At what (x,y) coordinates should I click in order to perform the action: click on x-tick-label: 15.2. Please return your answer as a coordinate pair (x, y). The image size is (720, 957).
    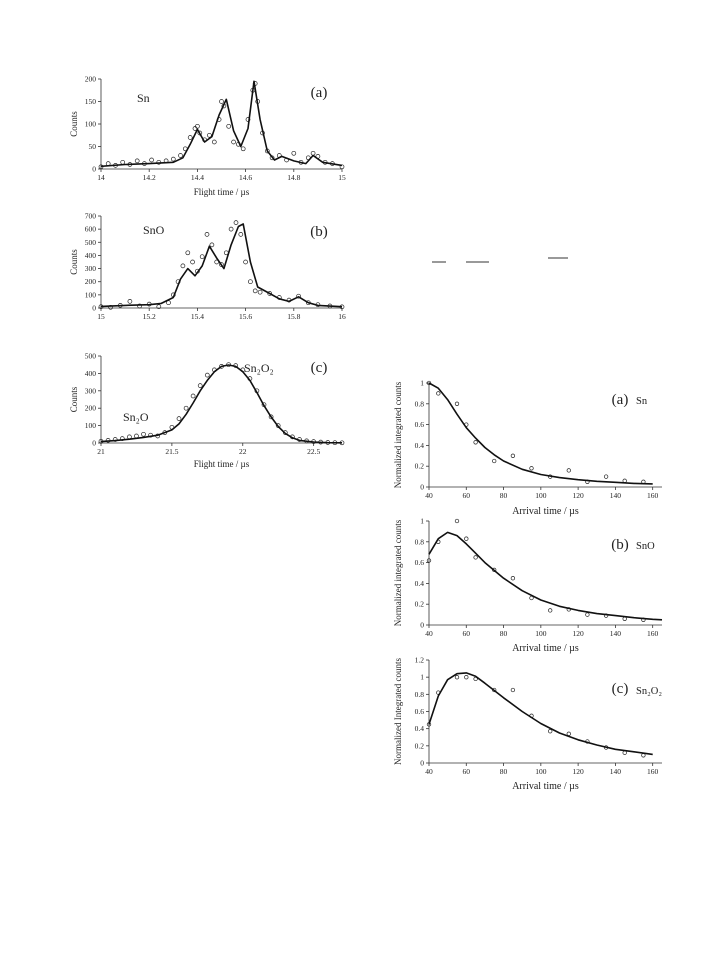
    Looking at the image, I should click on (149, 316).